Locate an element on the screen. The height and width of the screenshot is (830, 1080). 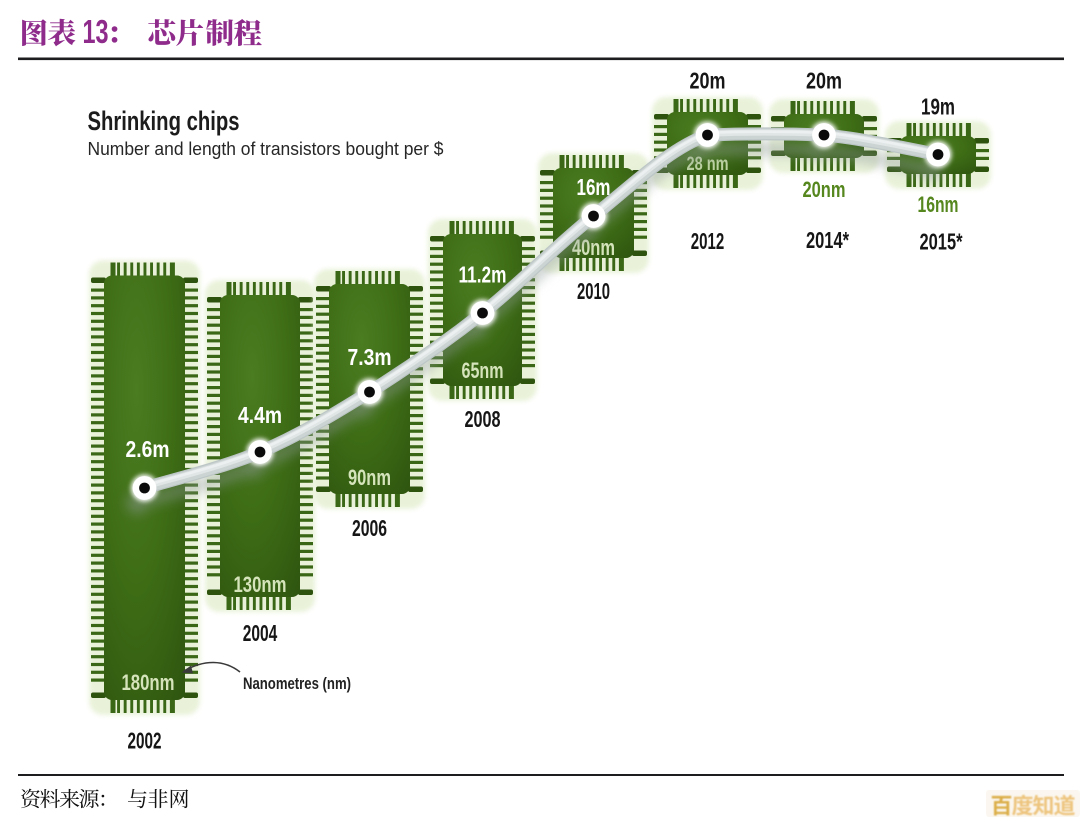
svg-text: 180nm is located at coordinates (148, 682).